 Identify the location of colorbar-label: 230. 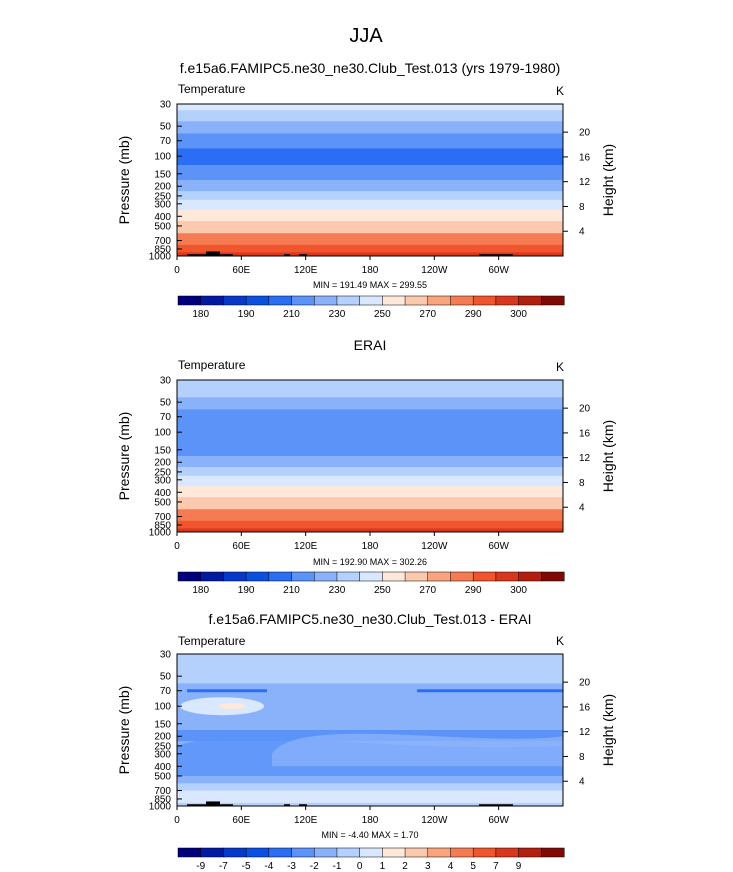
(337, 590).